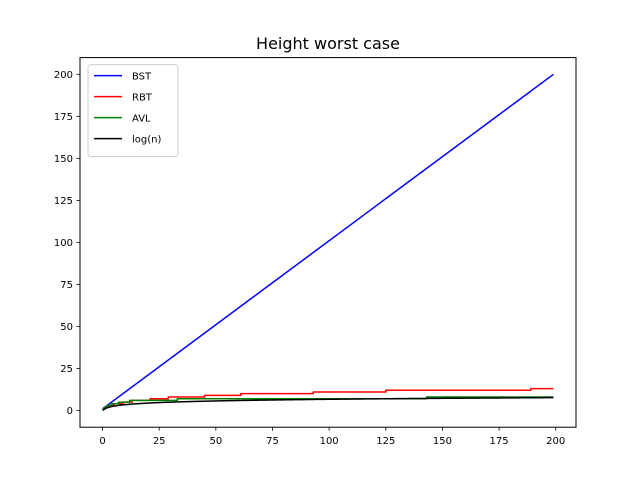 The height and width of the screenshot is (480, 640). Describe the element at coordinates (63, 243) in the screenshot. I see `y-tick-label: 100` at that location.